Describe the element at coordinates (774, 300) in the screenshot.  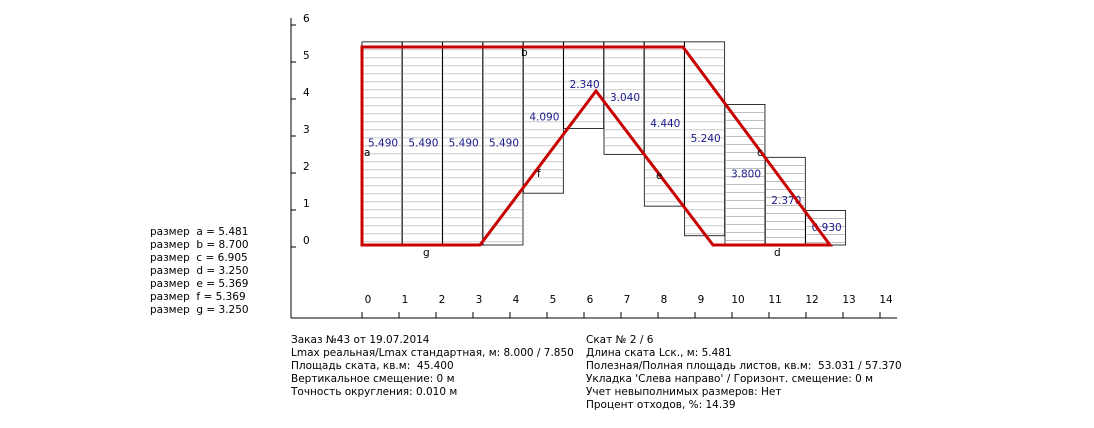
I see `x-tick-label: 11` at that location.